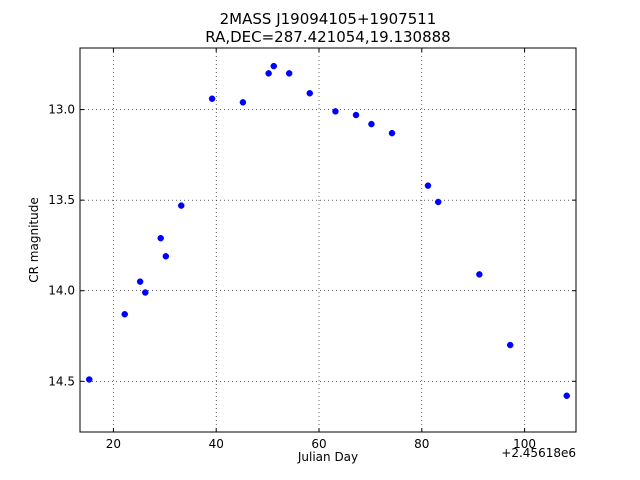 Image resolution: width=640 pixels, height=480 pixels. What do you see at coordinates (327, 37) in the screenshot?
I see `chart-subtitle: RA,DEC=287.421054,19.130888` at bounding box center [327, 37].